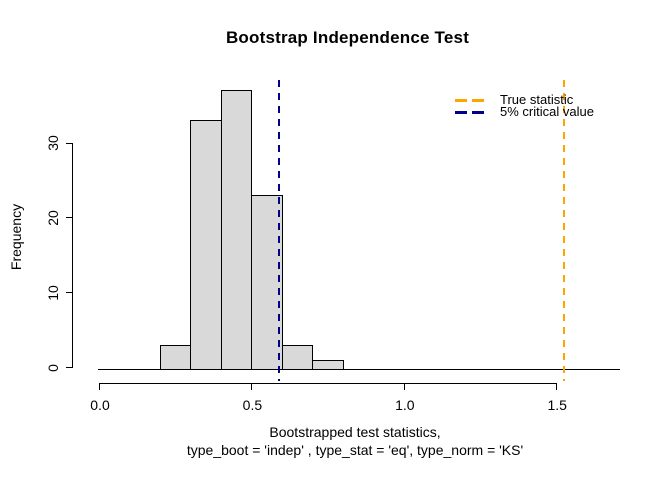 The height and width of the screenshot is (480, 672). What do you see at coordinates (328, 383) in the screenshot?
I see `x-axis-line` at bounding box center [328, 383].